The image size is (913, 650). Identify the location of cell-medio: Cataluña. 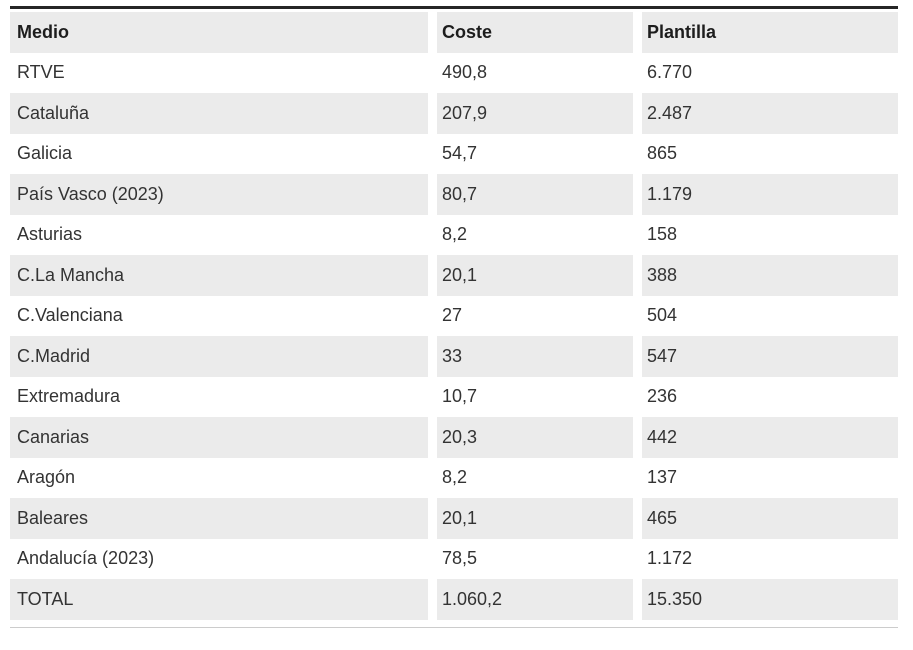
(219, 113).